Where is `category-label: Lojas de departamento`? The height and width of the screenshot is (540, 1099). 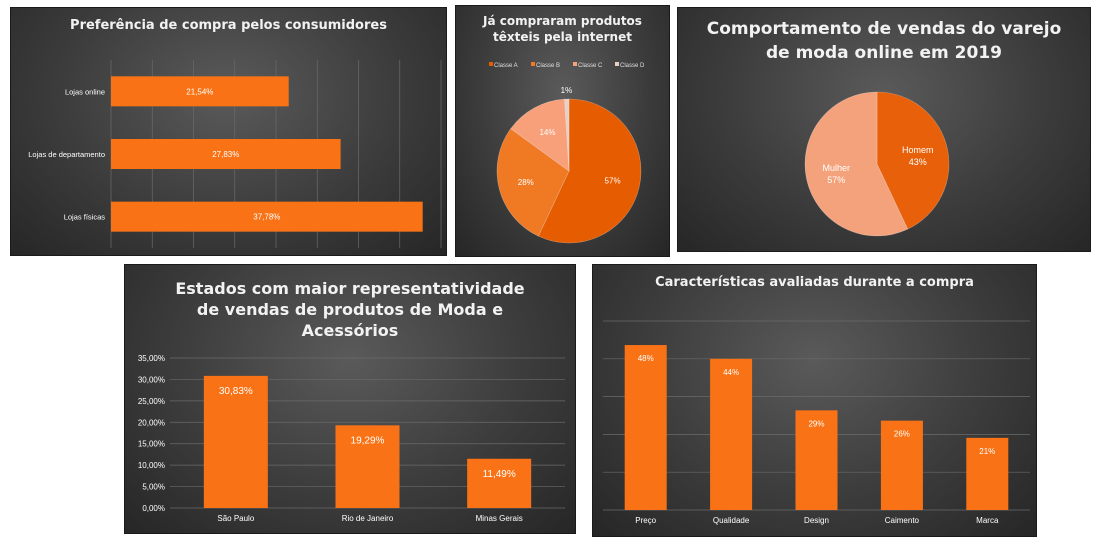 category-label: Lojas de departamento is located at coordinates (66, 154).